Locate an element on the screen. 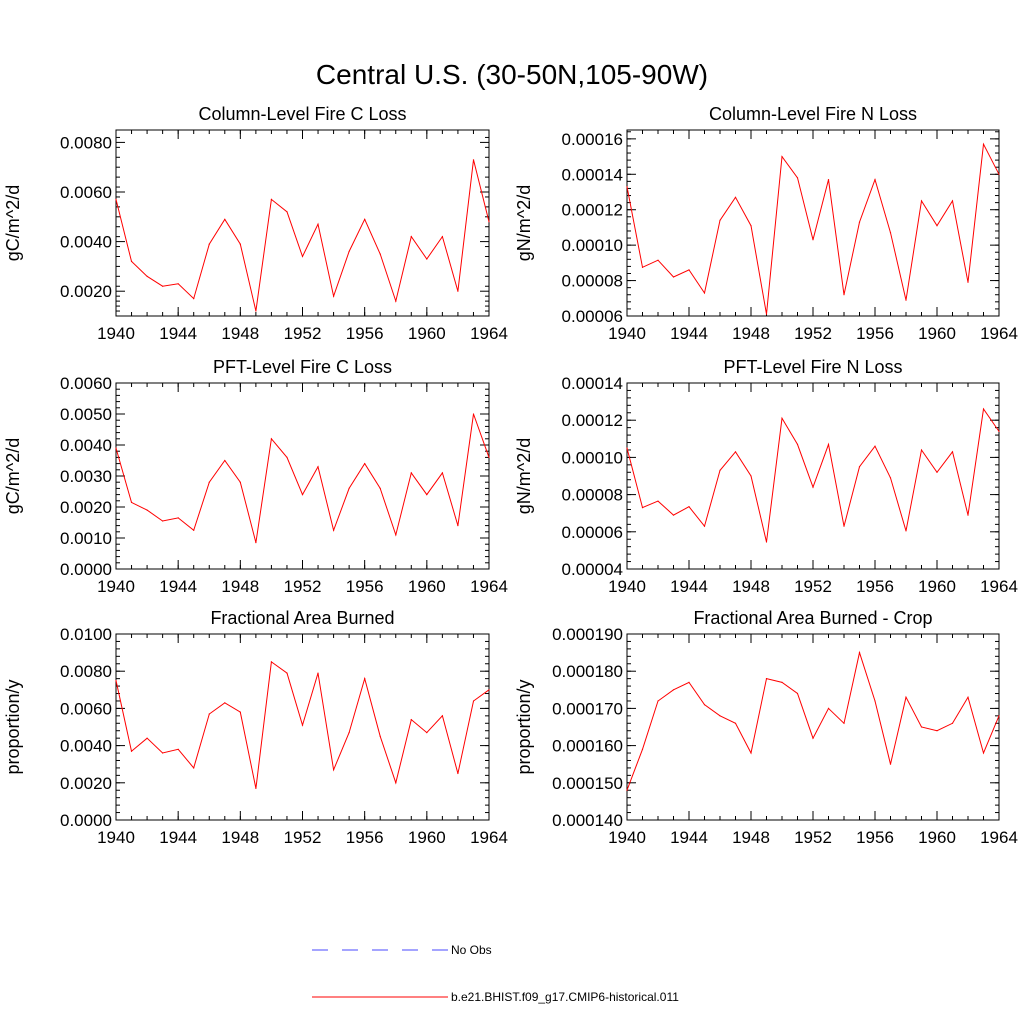 Image resolution: width=1024 pixels, height=1024 pixels. y-tick-label: 0.00010 is located at coordinates (592, 457).